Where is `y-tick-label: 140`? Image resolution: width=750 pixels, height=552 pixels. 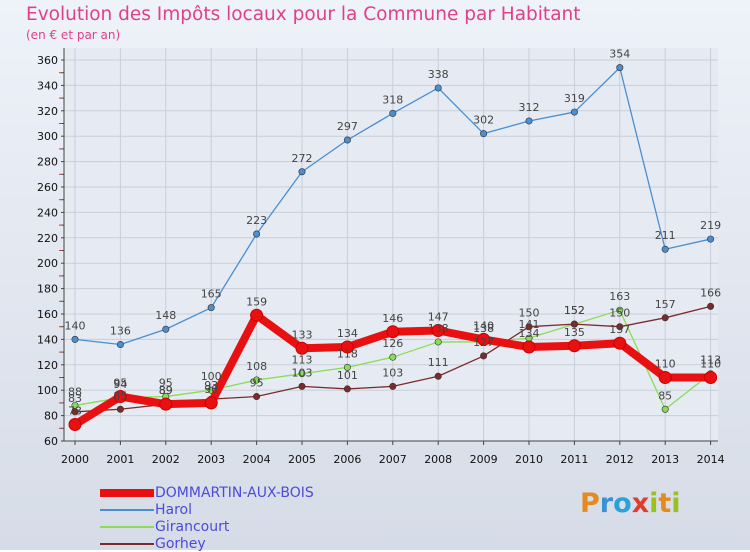 y-tick-label: 140 is located at coordinates (47, 339).